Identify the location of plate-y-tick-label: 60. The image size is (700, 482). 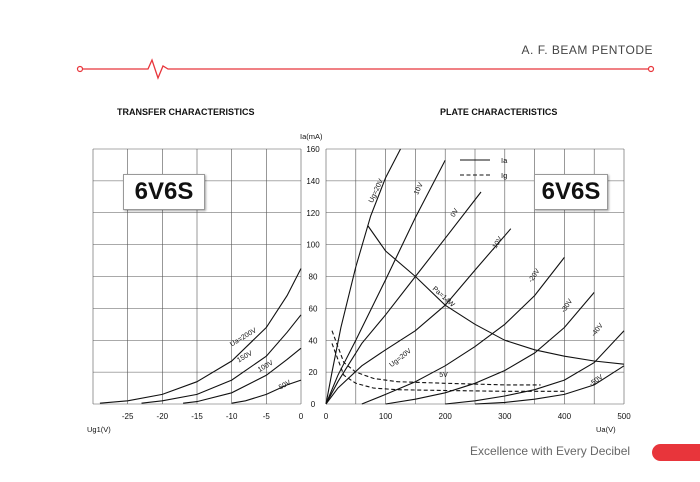
(313, 308).